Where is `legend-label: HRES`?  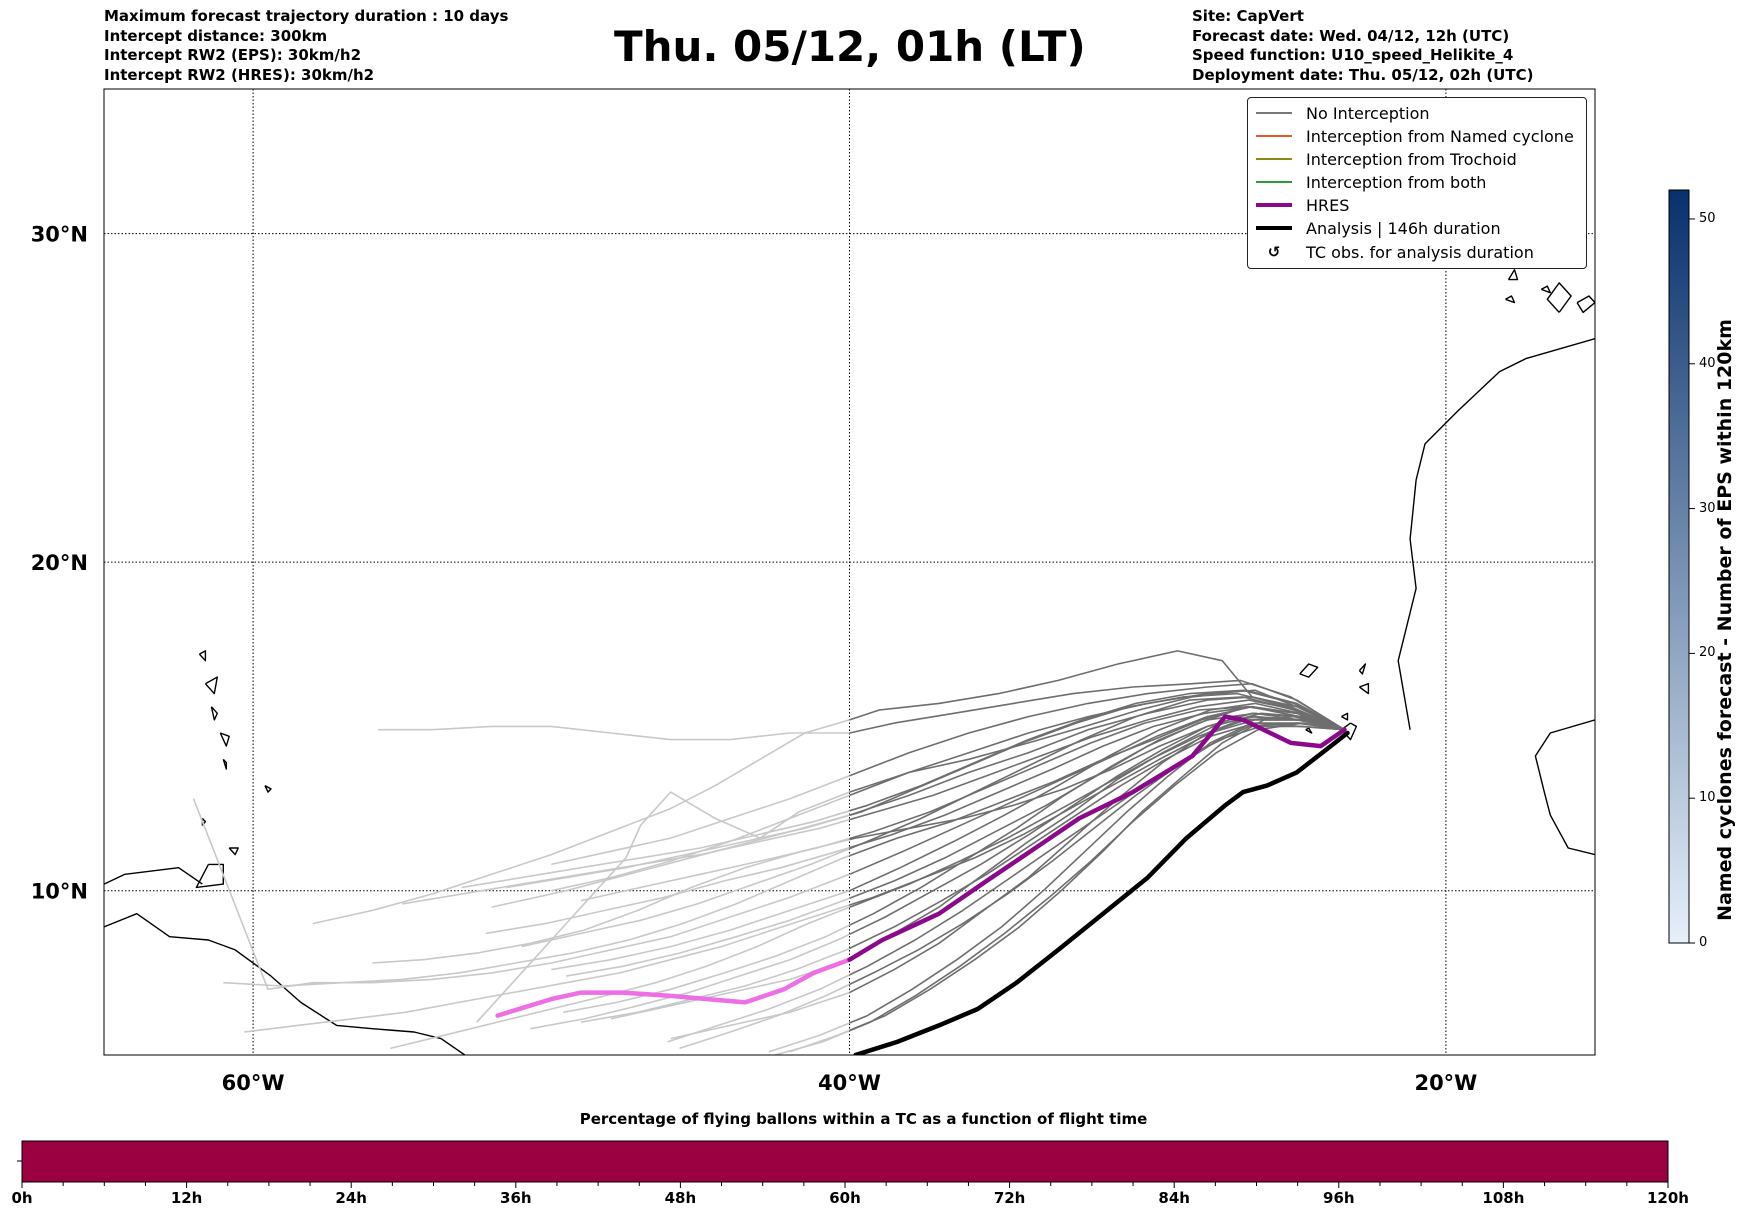
legend-label: HRES is located at coordinates (1328, 205).